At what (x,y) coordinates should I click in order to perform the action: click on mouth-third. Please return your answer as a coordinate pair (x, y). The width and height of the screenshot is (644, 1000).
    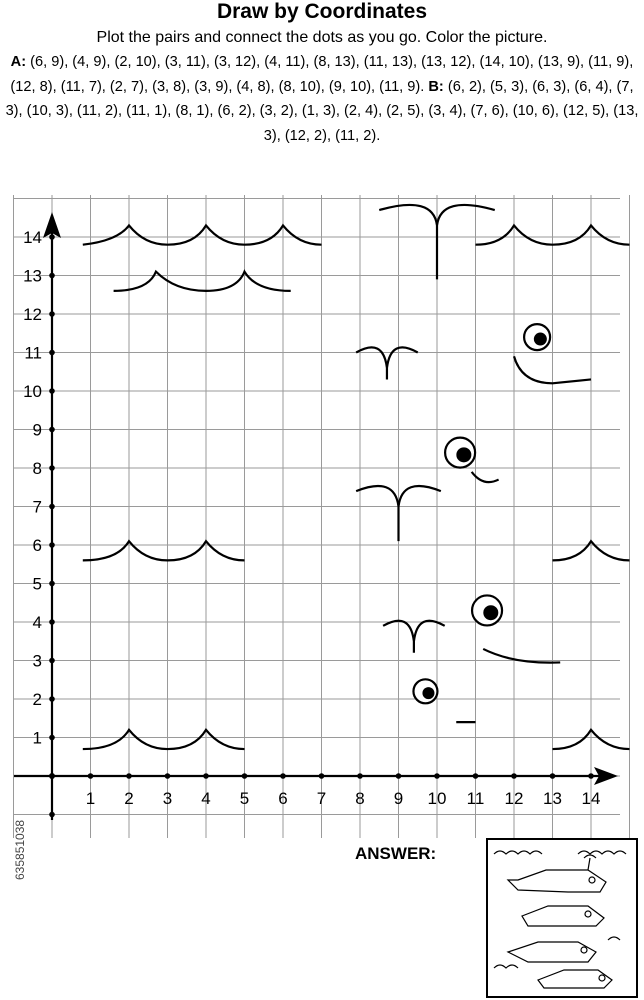
    Looking at the image, I should click on (521, 655).